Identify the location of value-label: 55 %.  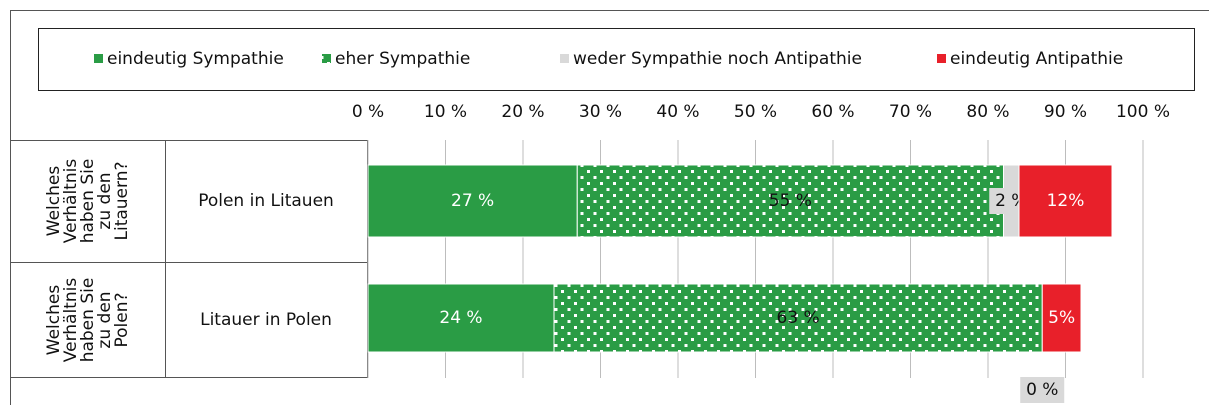
(790, 201).